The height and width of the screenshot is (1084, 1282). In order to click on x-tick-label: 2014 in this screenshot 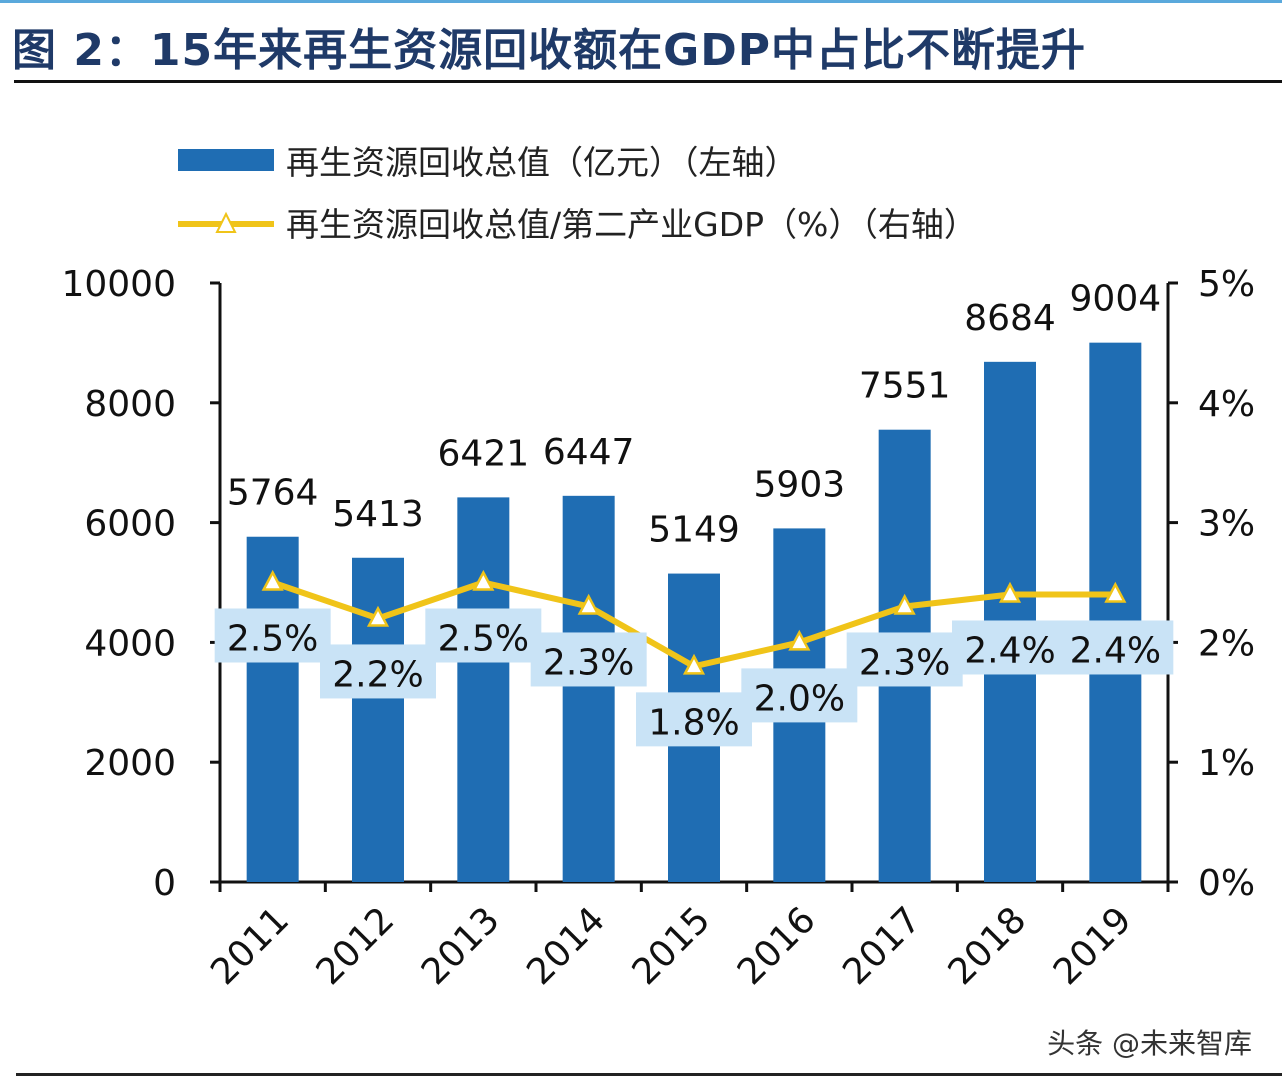, I will do `click(566, 946)`.